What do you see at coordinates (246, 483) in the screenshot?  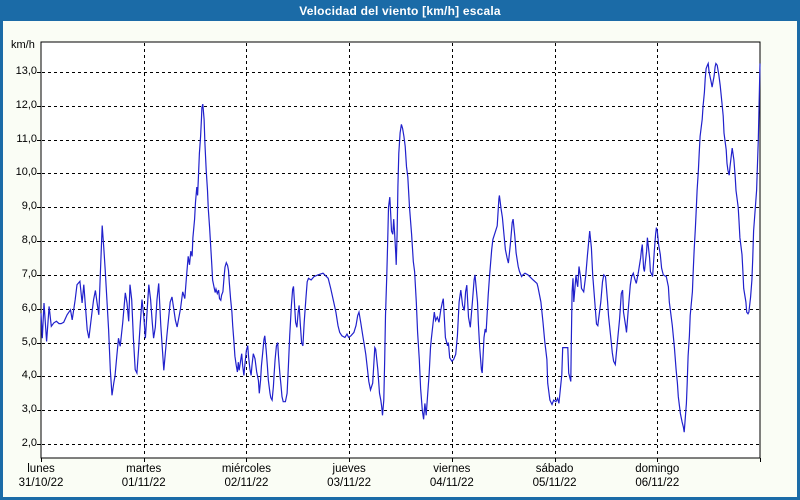 I see `x-tick-date-label: 02/11/22` at bounding box center [246, 483].